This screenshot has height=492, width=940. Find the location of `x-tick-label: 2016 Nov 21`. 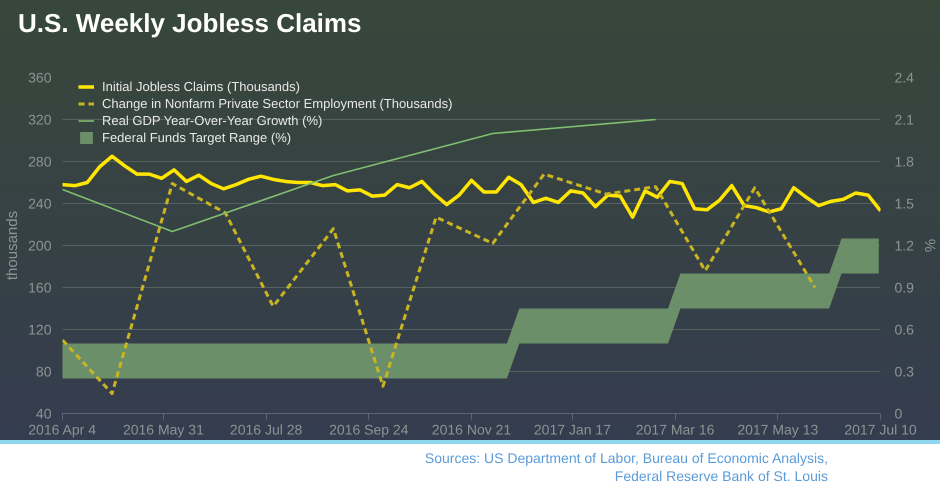

x-tick-label: 2016 Nov 21 is located at coordinates (472, 430).